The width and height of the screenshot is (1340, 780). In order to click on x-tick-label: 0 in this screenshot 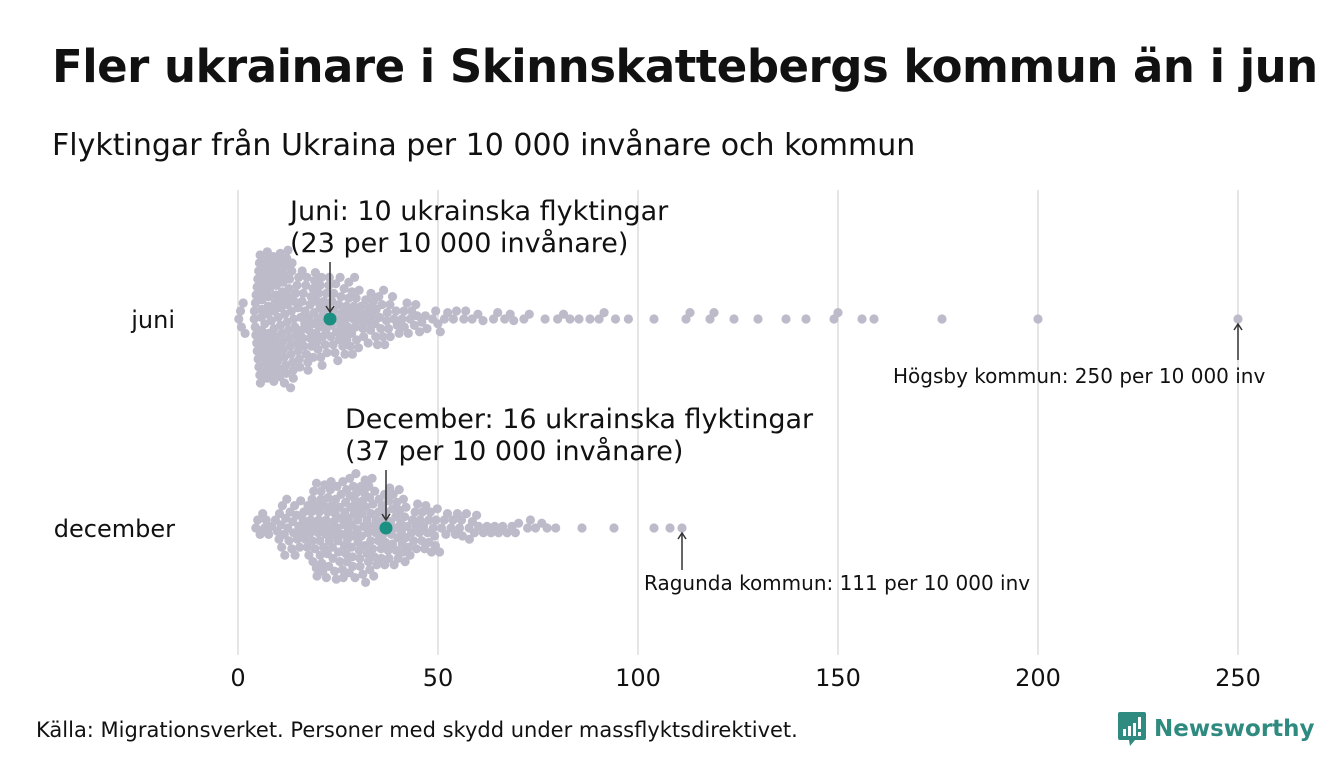, I will do `click(237, 678)`.